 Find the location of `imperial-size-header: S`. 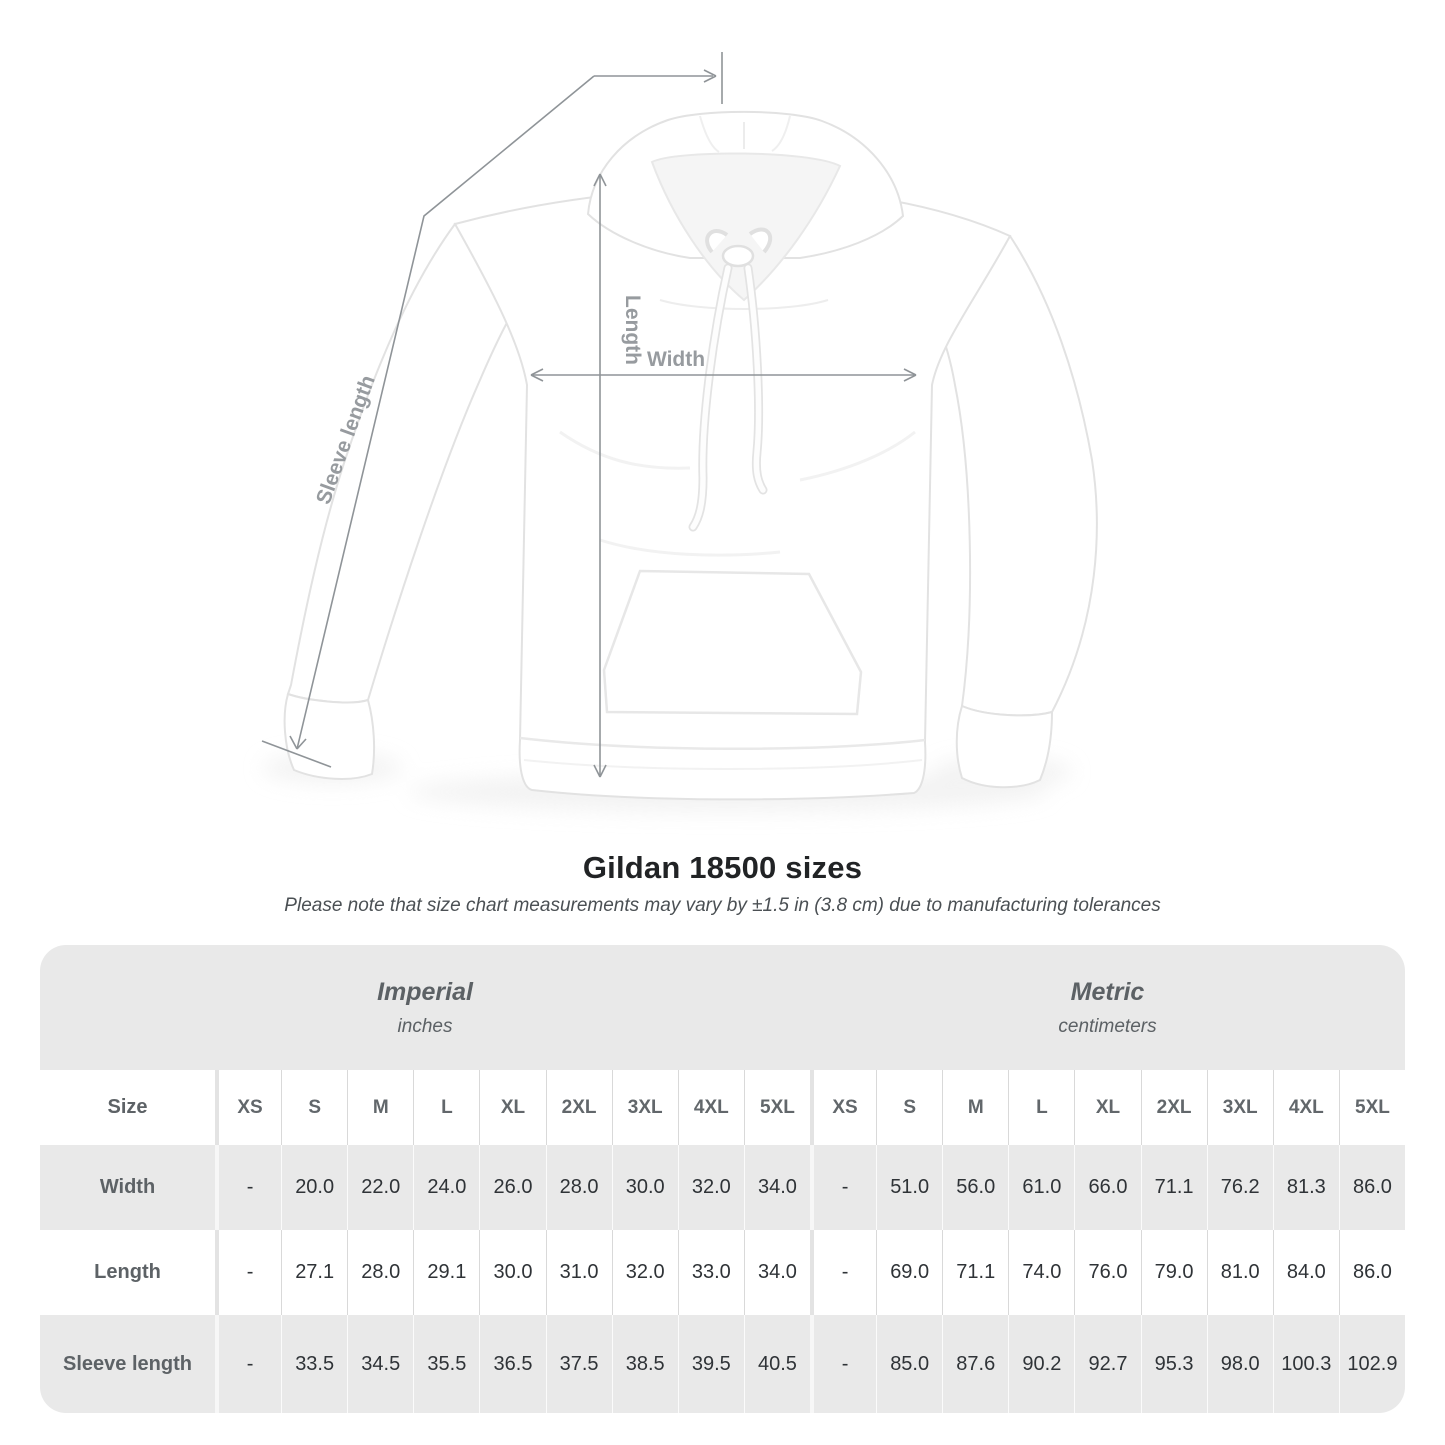

imperial-size-header: S is located at coordinates (314, 1107).